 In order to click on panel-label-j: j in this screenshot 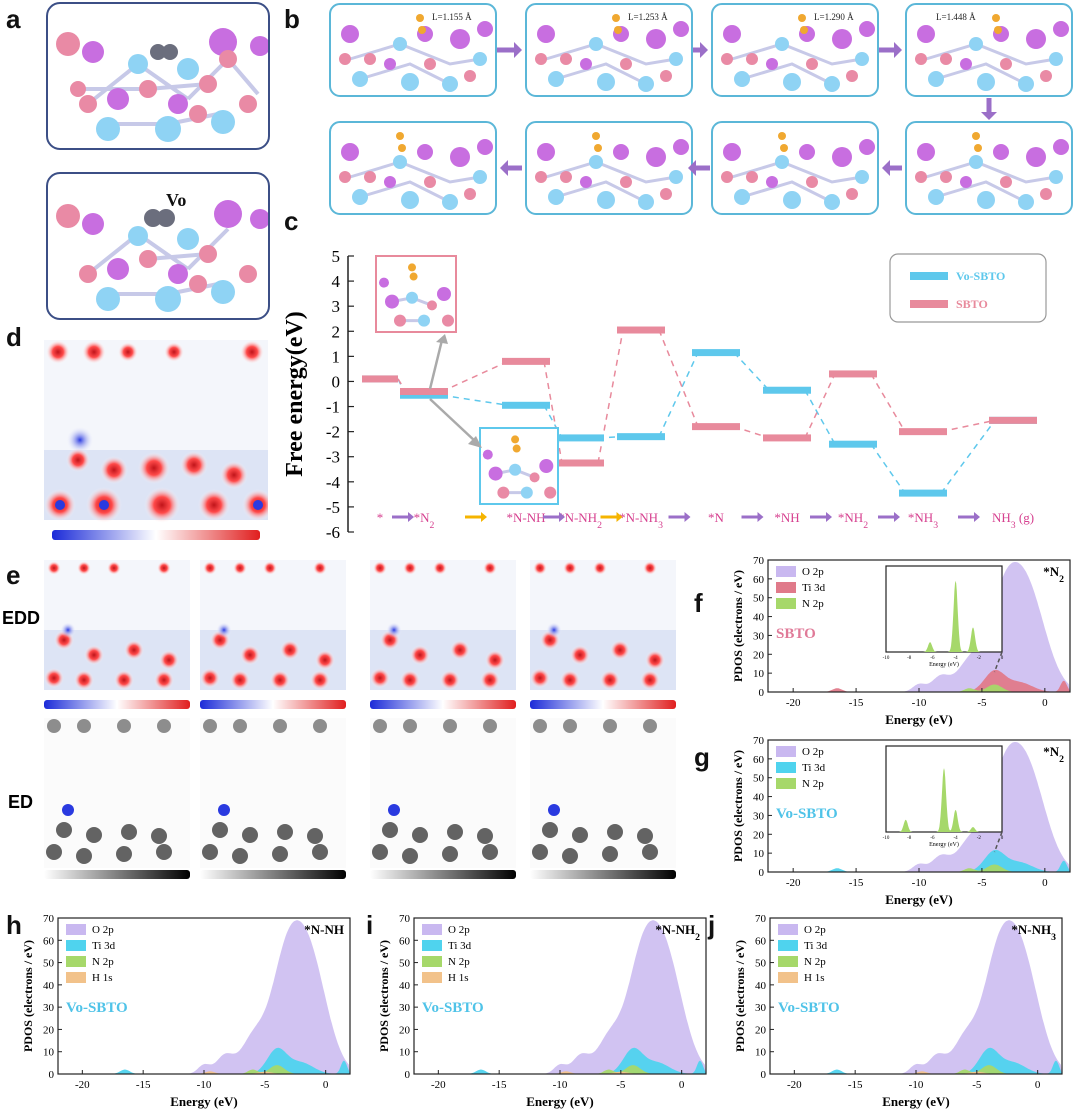, I will do `click(712, 925)`.